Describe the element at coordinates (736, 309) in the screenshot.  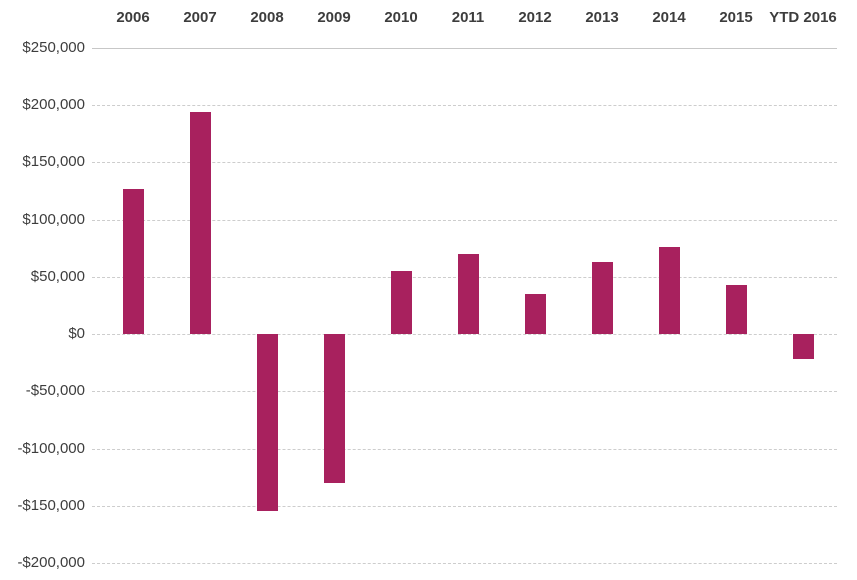
I see `bar-2015` at that location.